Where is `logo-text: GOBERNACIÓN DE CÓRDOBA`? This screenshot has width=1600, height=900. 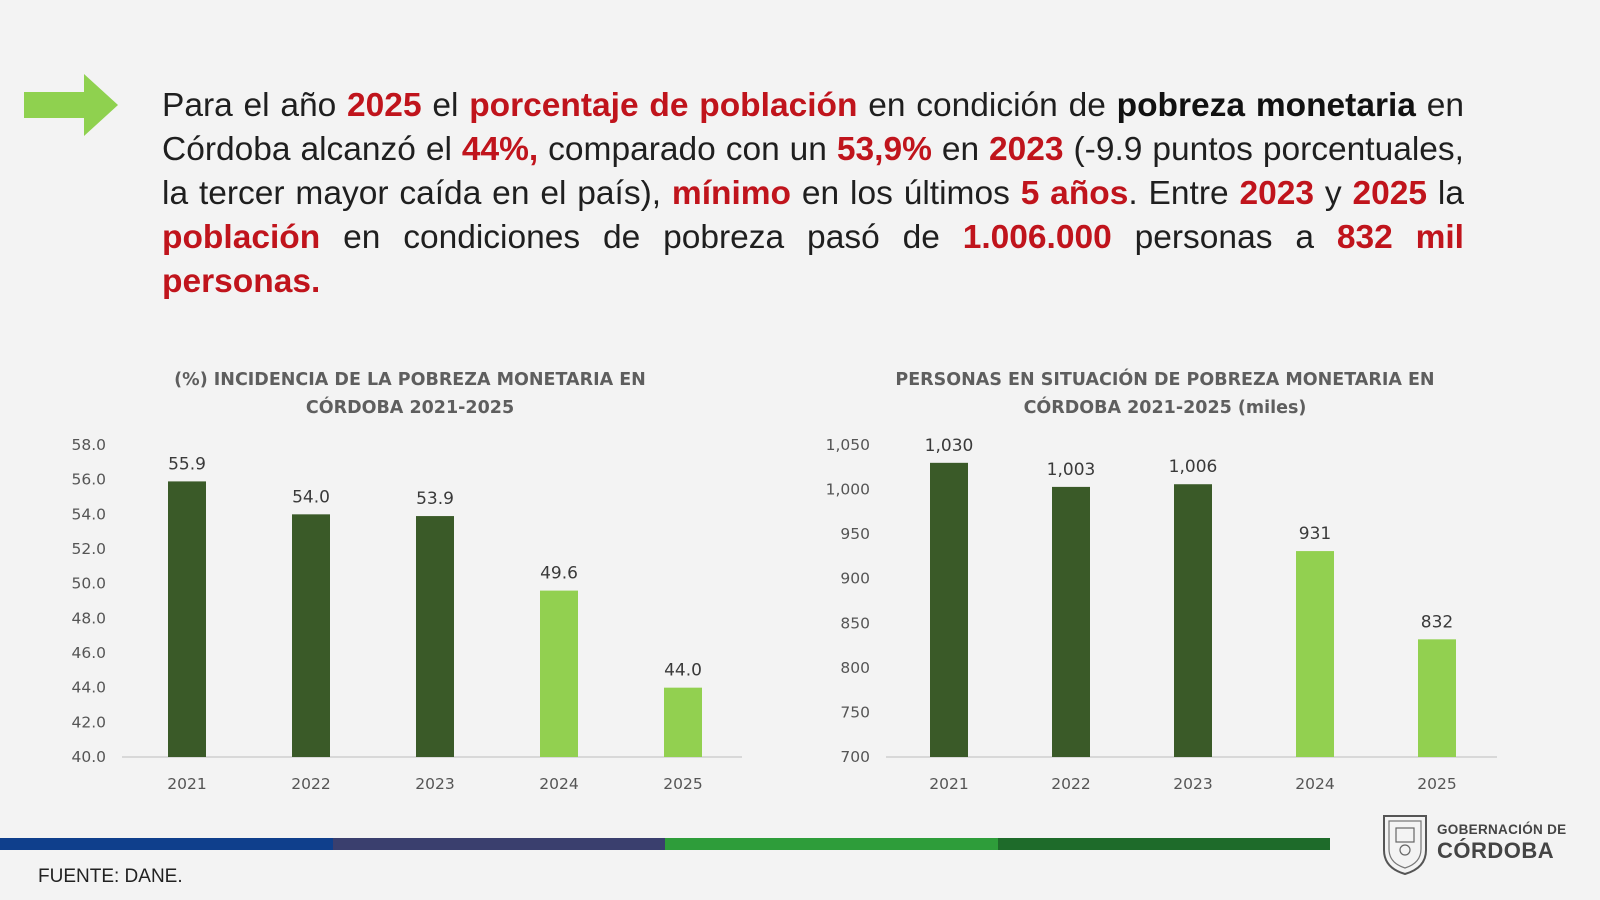
logo-text: GOBERNACIÓN DE CÓRDOBA is located at coordinates (1501, 843).